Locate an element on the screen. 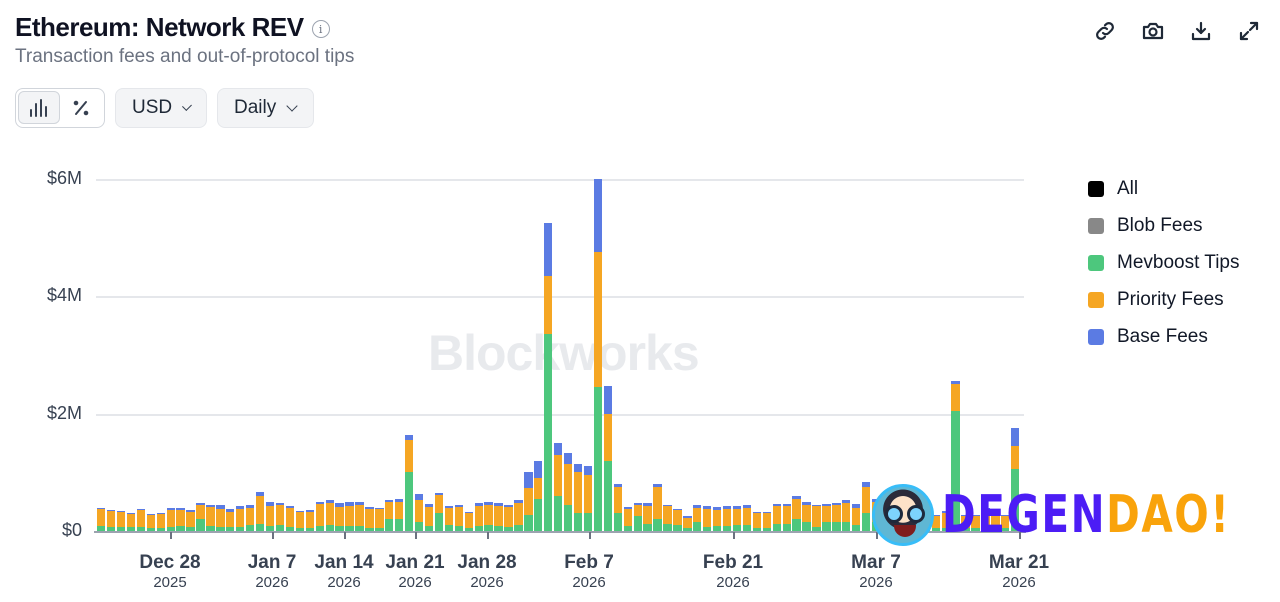 This screenshot has height=602, width=1280. download-icon is located at coordinates (1201, 31).